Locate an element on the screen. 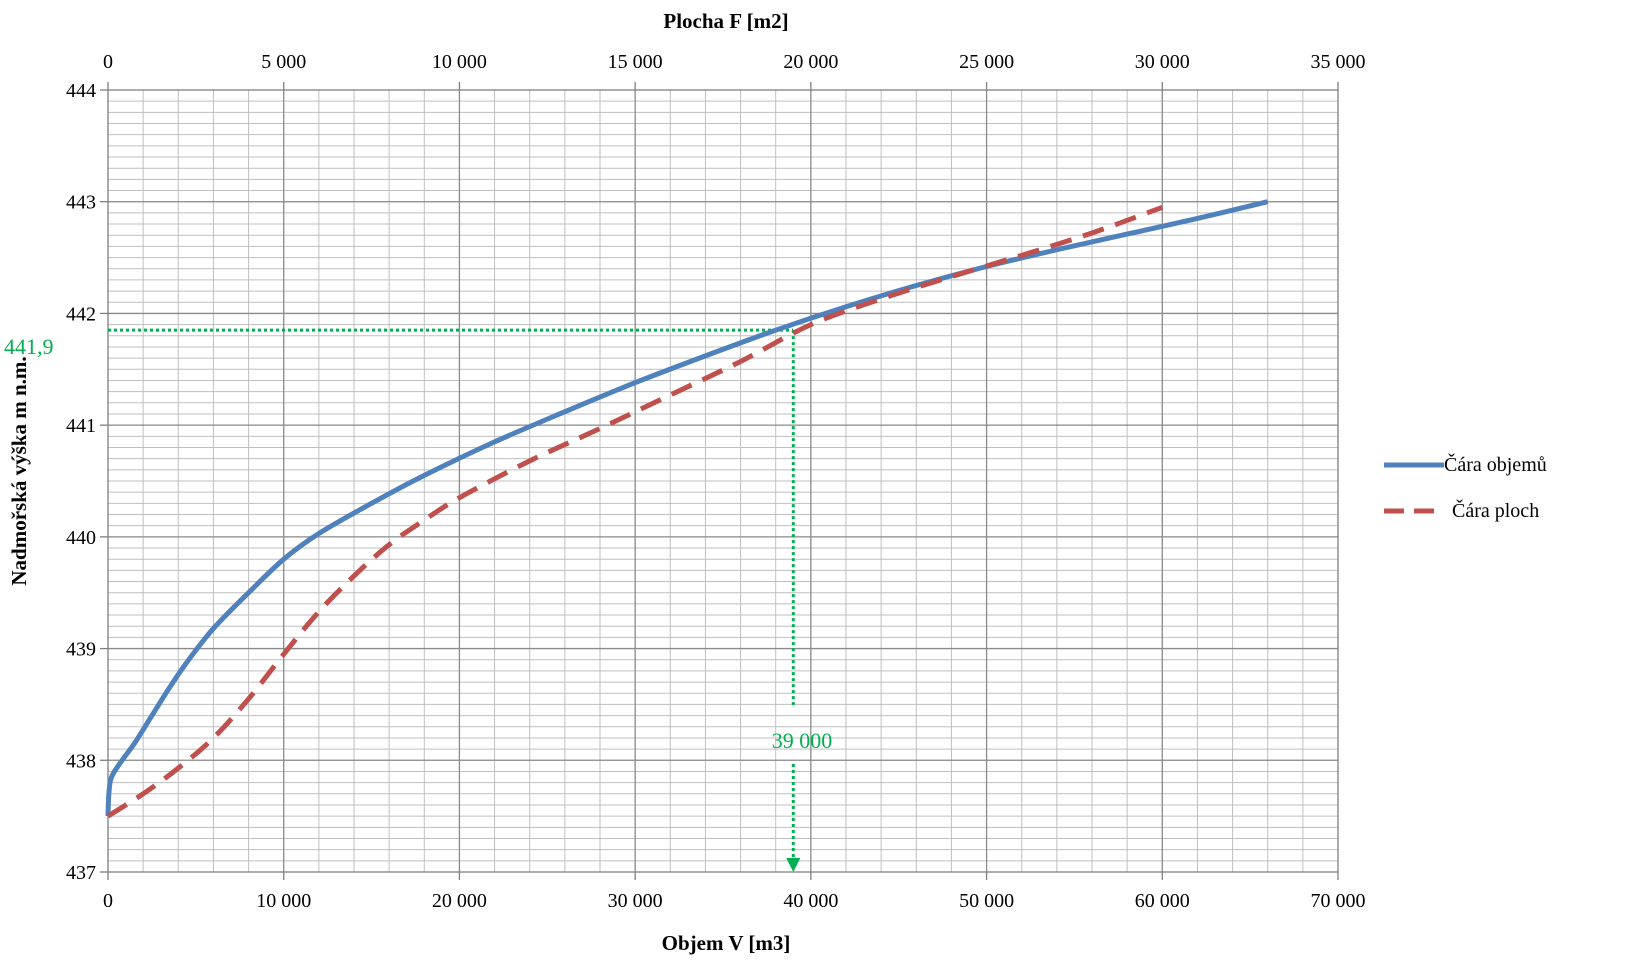 The width and height of the screenshot is (1641, 962). volume-guide-arrowhead is located at coordinates (793, 865).